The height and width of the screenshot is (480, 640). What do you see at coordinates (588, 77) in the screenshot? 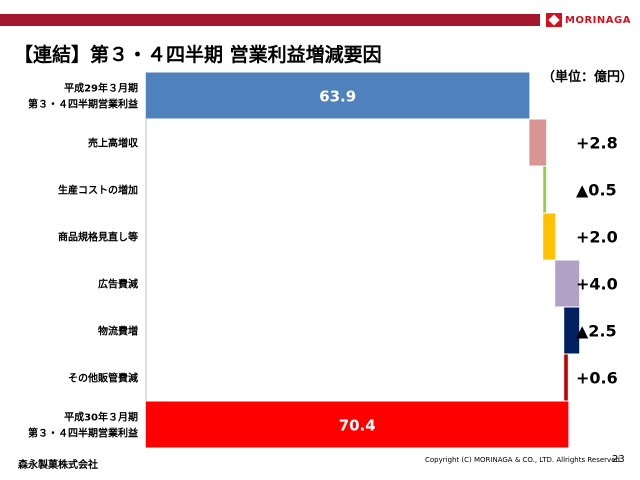
I see `unit-label: （単位：億円）` at bounding box center [588, 77].